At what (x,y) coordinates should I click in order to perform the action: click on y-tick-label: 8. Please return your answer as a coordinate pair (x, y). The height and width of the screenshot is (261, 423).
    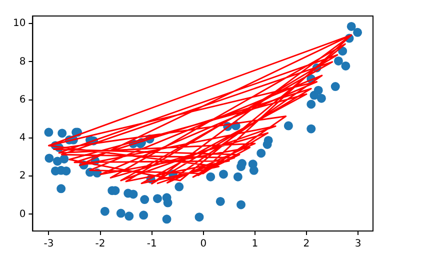
    Looking at the image, I should click on (22, 62).